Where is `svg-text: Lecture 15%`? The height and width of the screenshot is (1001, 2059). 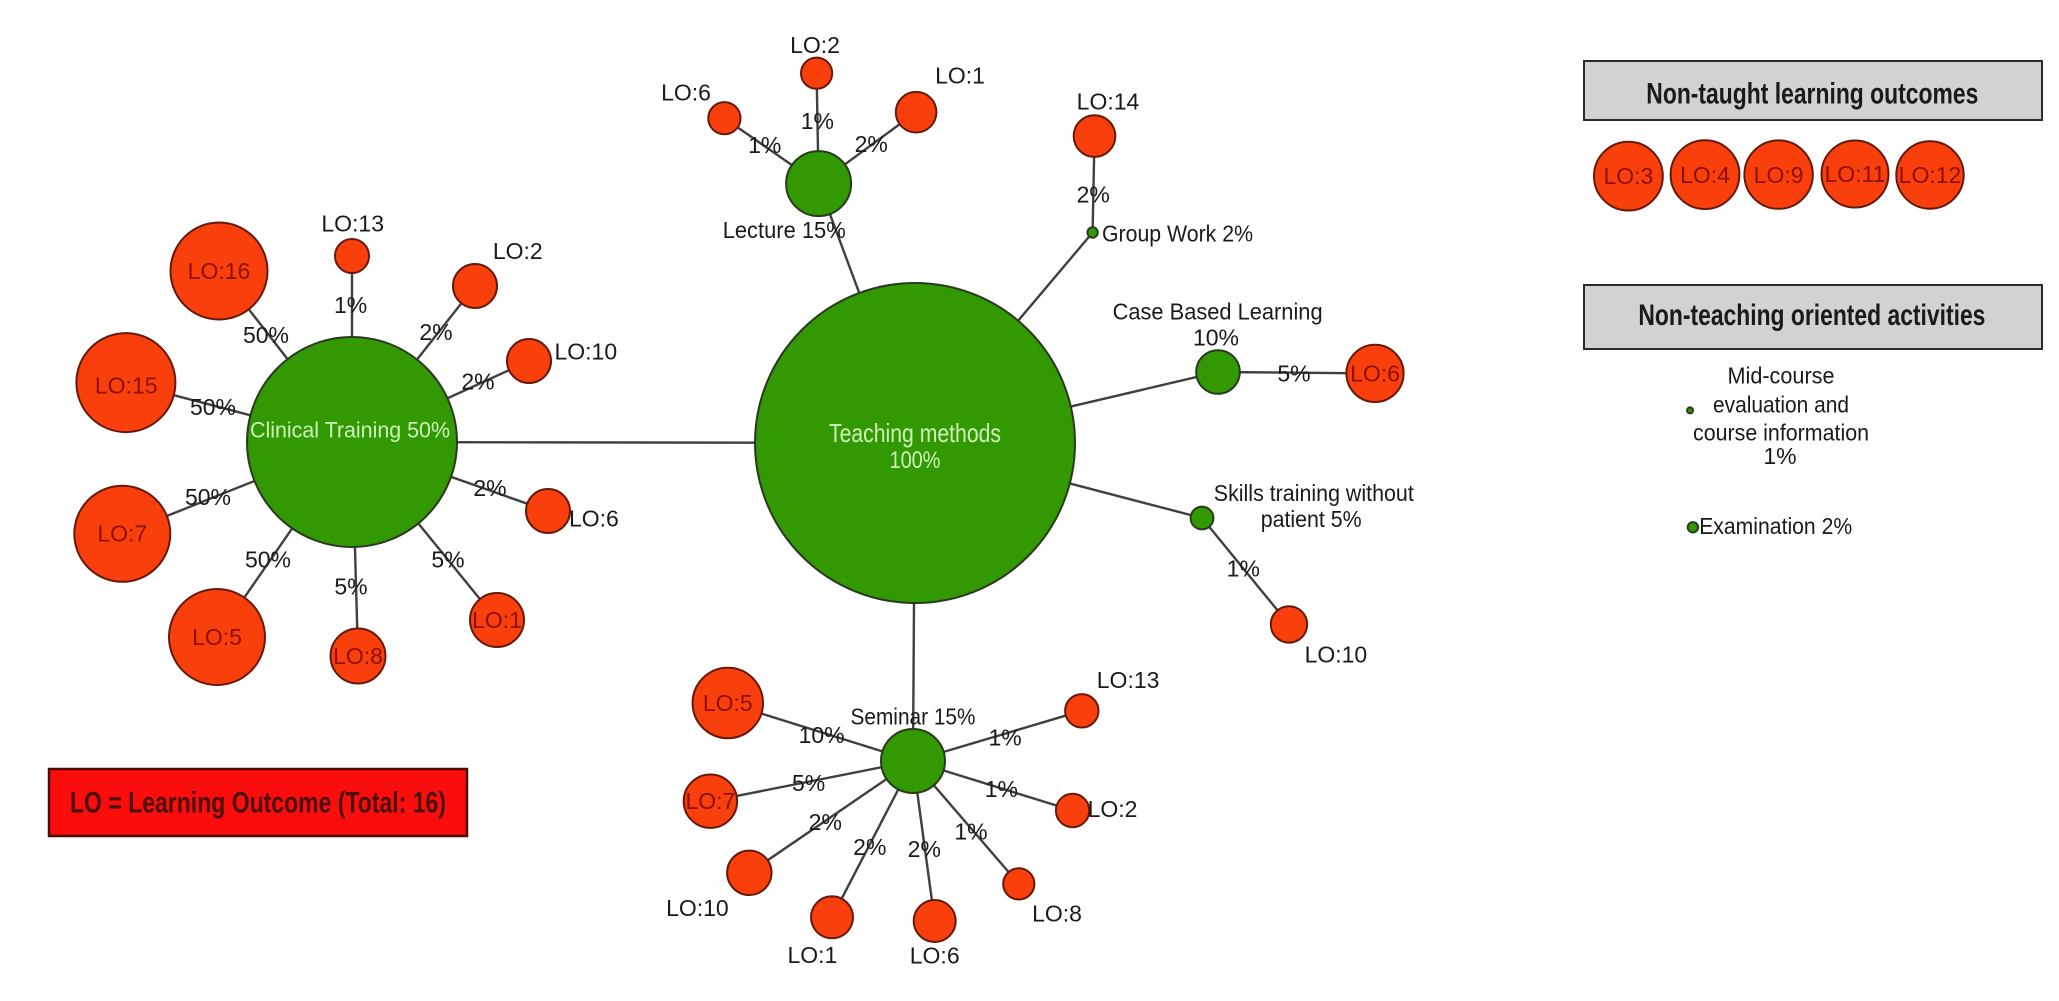
svg-text: Lecture 15% is located at coordinates (784, 230).